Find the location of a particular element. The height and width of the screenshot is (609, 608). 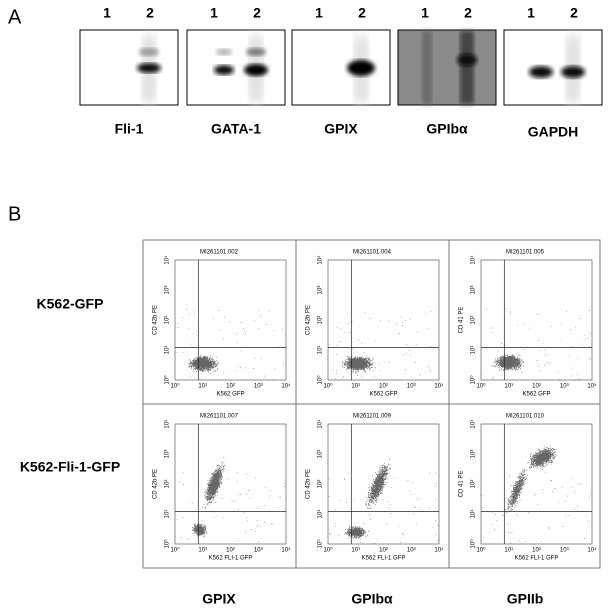

column-label: GPIIb is located at coordinates (525, 599).